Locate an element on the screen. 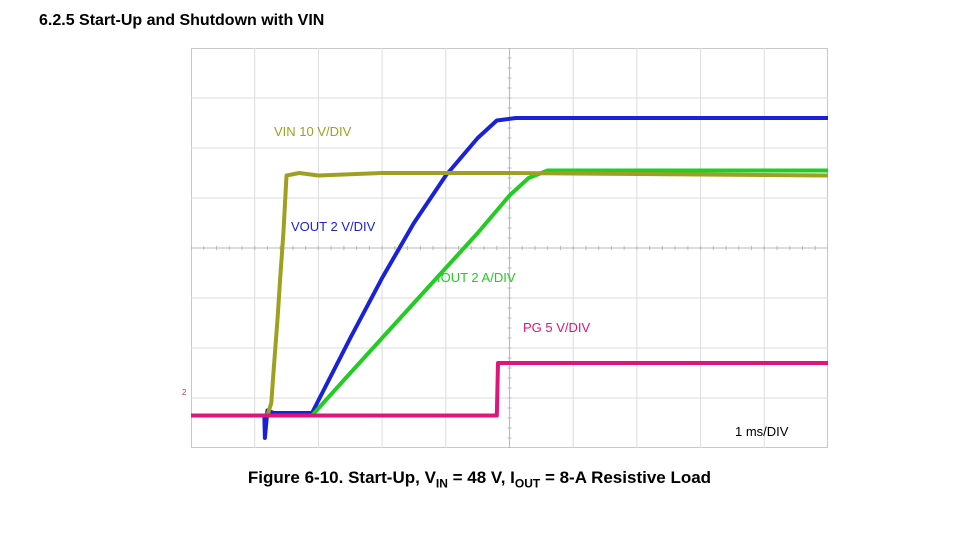 The height and width of the screenshot is (537, 959). caption-suffix: = 8-A Resistive Load is located at coordinates (626, 477).